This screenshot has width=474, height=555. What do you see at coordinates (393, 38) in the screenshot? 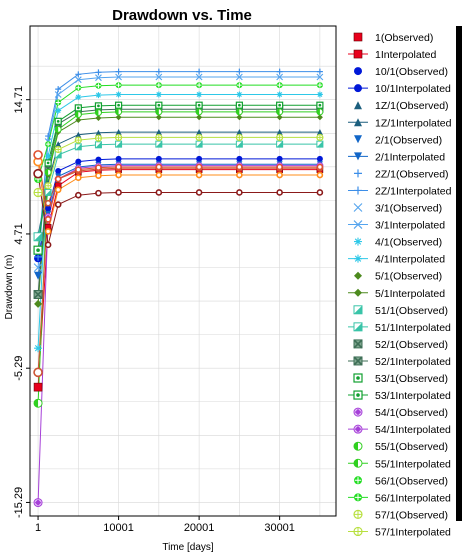
I see `legend-entry: 1(Observed)` at bounding box center [393, 38].